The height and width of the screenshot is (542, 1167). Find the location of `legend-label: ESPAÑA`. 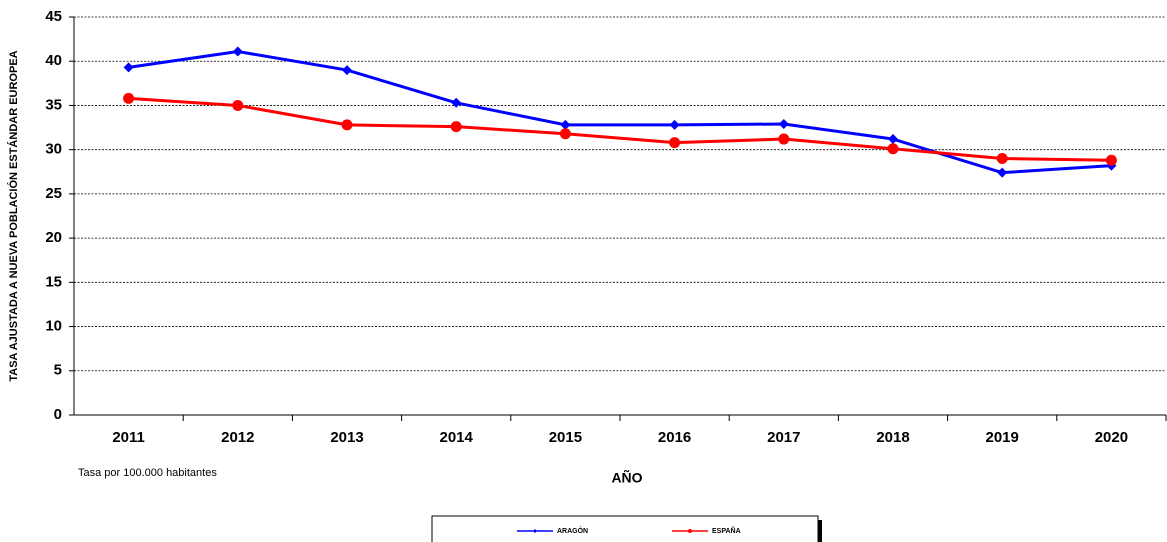

legend-label: ESPAÑA is located at coordinates (726, 530).